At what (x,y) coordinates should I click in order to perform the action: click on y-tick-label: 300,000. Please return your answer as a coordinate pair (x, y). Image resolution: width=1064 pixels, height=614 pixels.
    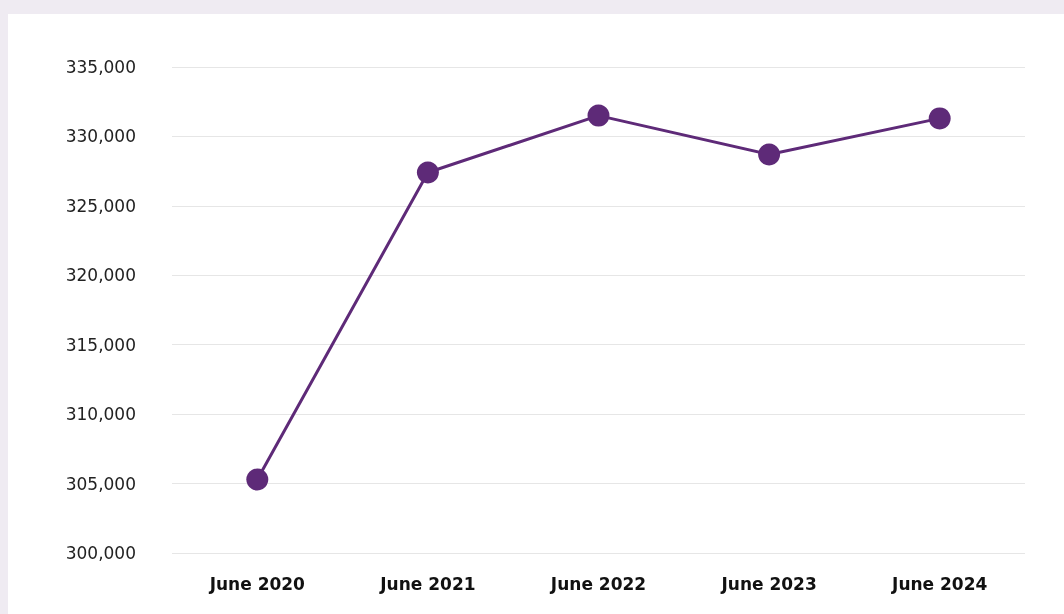
    Looking at the image, I should click on (100, 553).